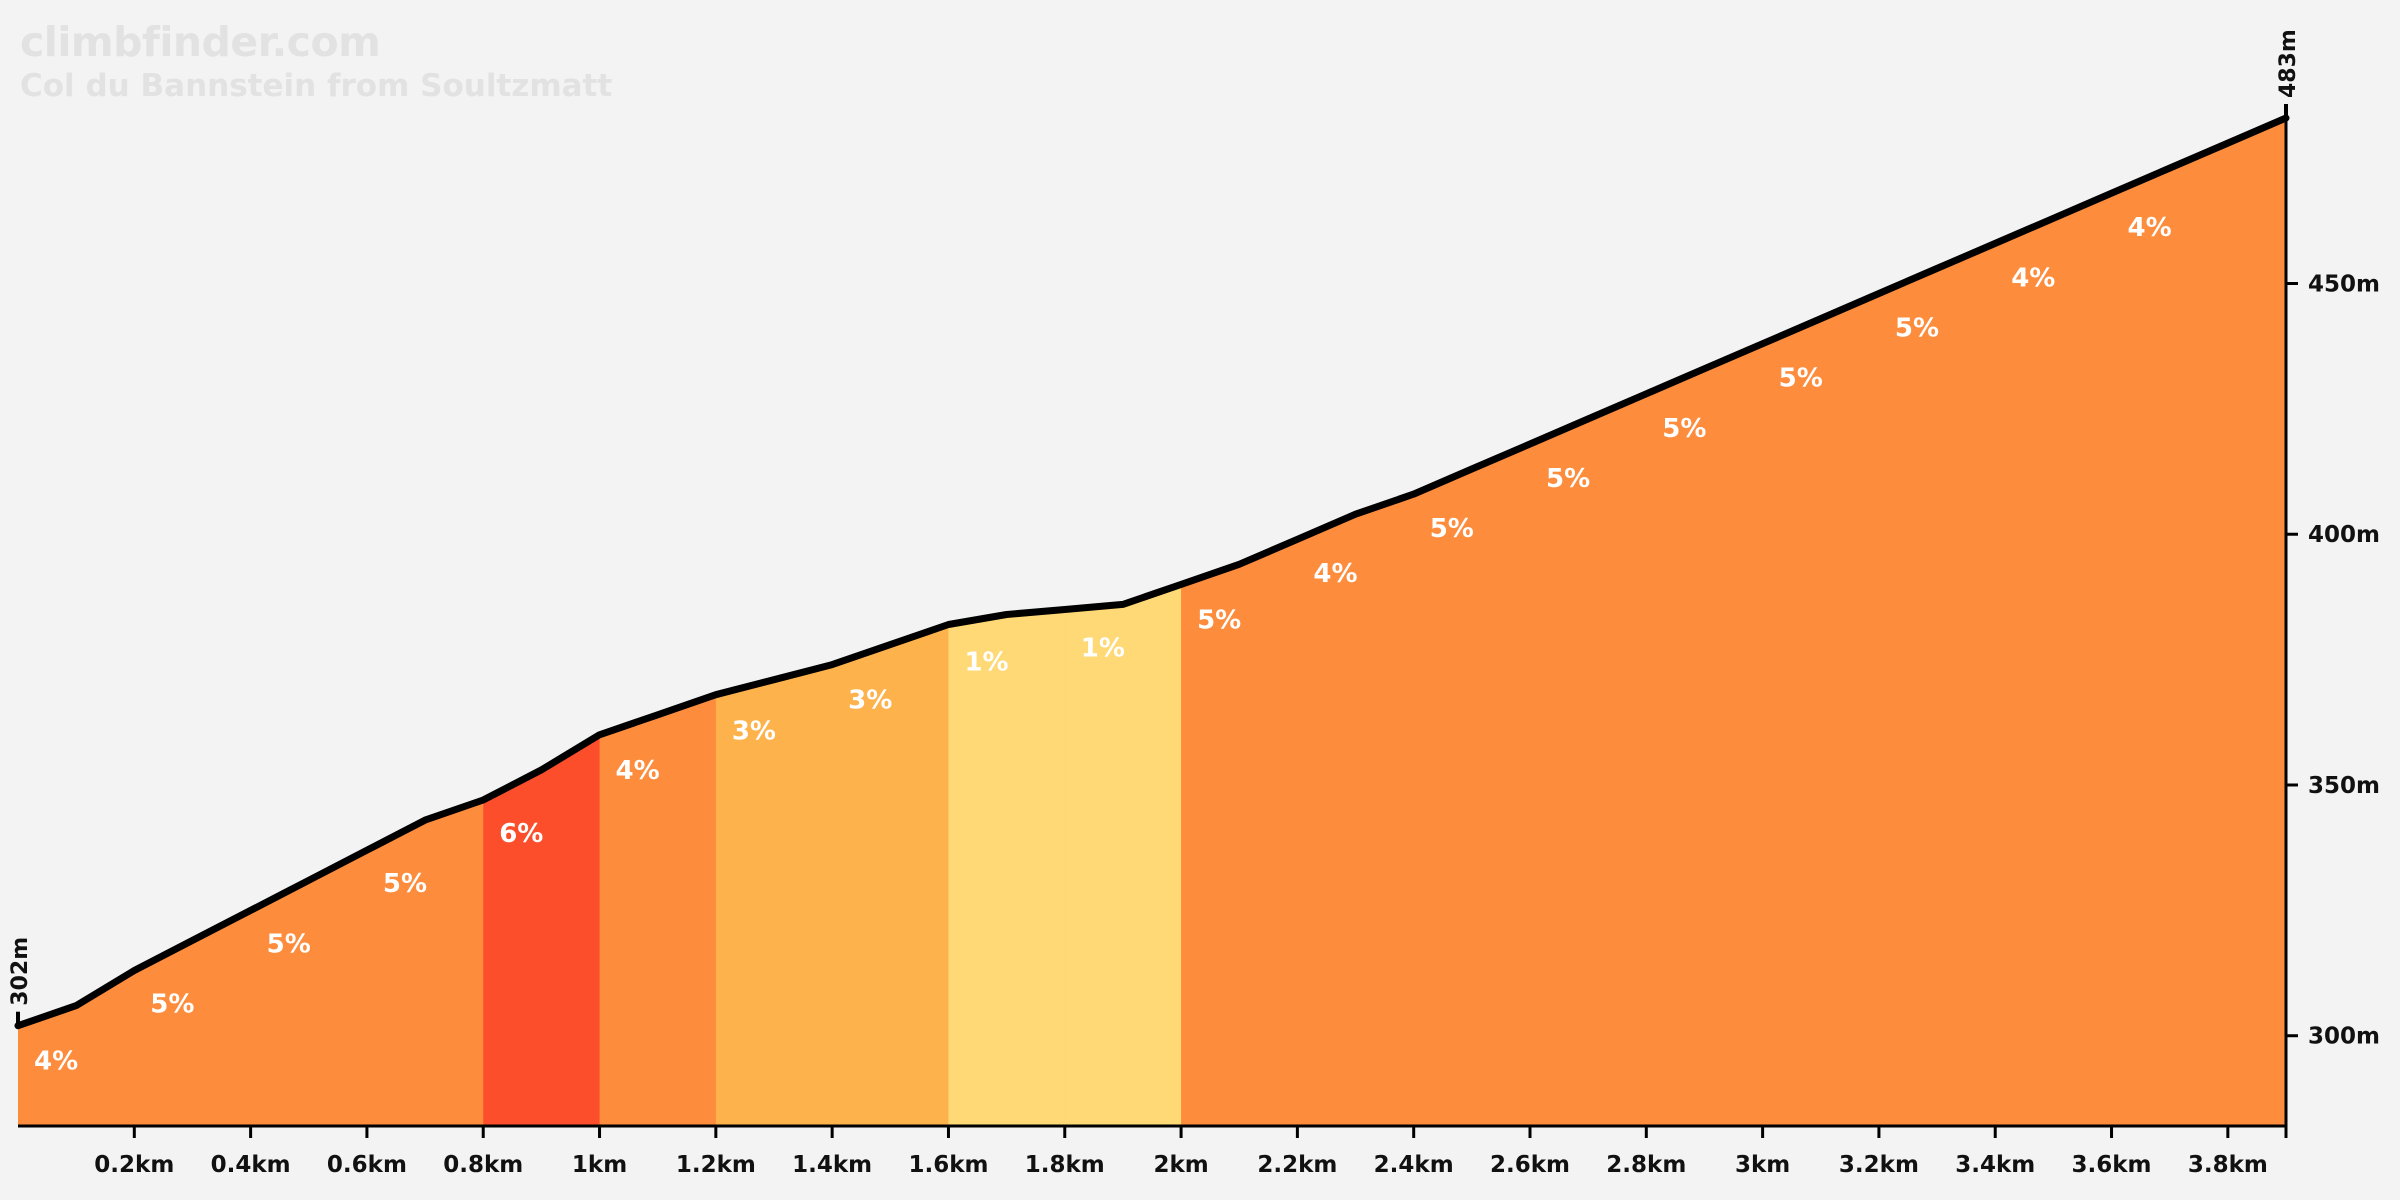 This screenshot has width=2400, height=1200. What do you see at coordinates (638, 771) in the screenshot?
I see `grade-label-5: 4%` at bounding box center [638, 771].